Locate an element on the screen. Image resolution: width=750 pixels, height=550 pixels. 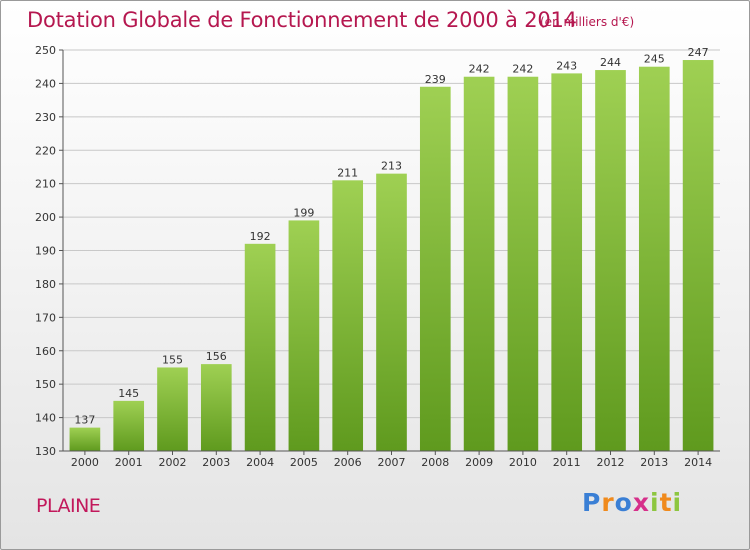
data-label-2000: 137 is located at coordinates (84, 420).